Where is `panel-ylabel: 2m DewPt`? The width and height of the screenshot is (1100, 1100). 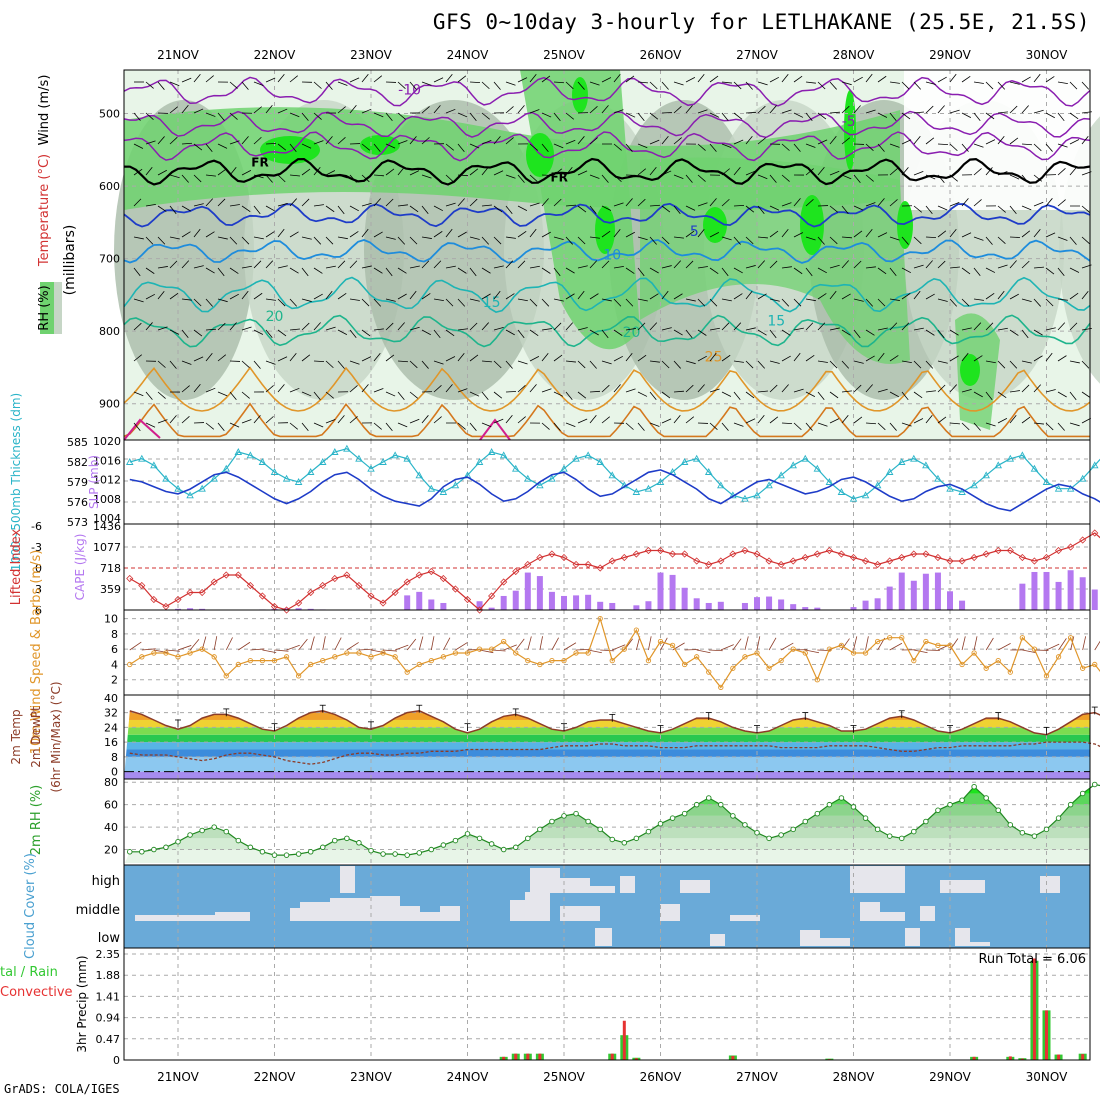 panel-ylabel: 2m DewPt is located at coordinates (36, 737).